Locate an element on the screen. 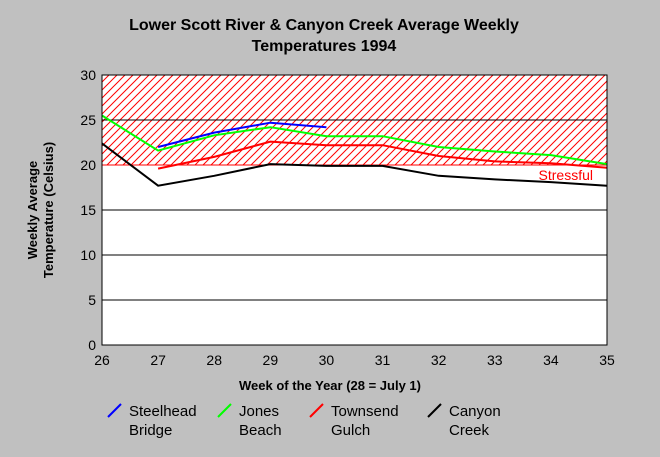 This screenshot has width=660, height=457. x-tick-label-30: 30 is located at coordinates (327, 360).